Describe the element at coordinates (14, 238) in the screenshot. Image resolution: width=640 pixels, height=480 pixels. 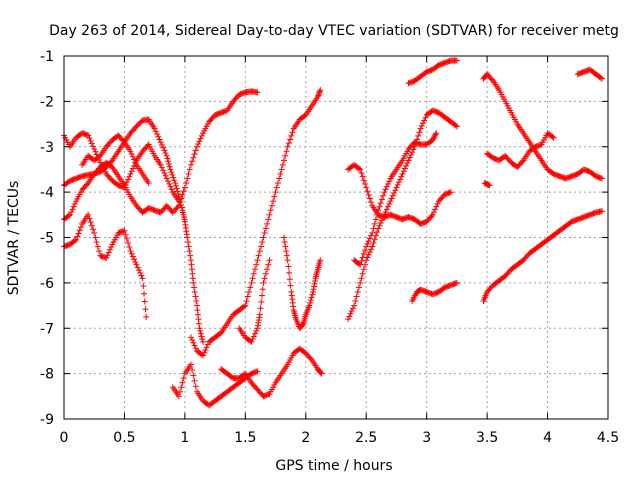
I see `y-axis-label: SDTVAR / TECUs` at that location.